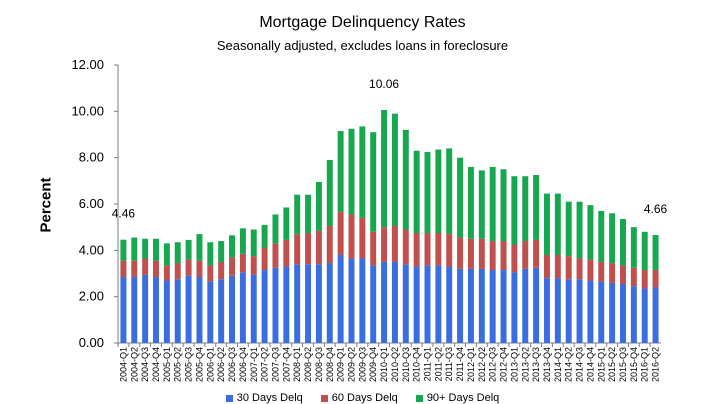 This screenshot has width=725, height=404. What do you see at coordinates (482, 364) in the screenshot?
I see `x-tick-label: 2012-Q2` at bounding box center [482, 364].